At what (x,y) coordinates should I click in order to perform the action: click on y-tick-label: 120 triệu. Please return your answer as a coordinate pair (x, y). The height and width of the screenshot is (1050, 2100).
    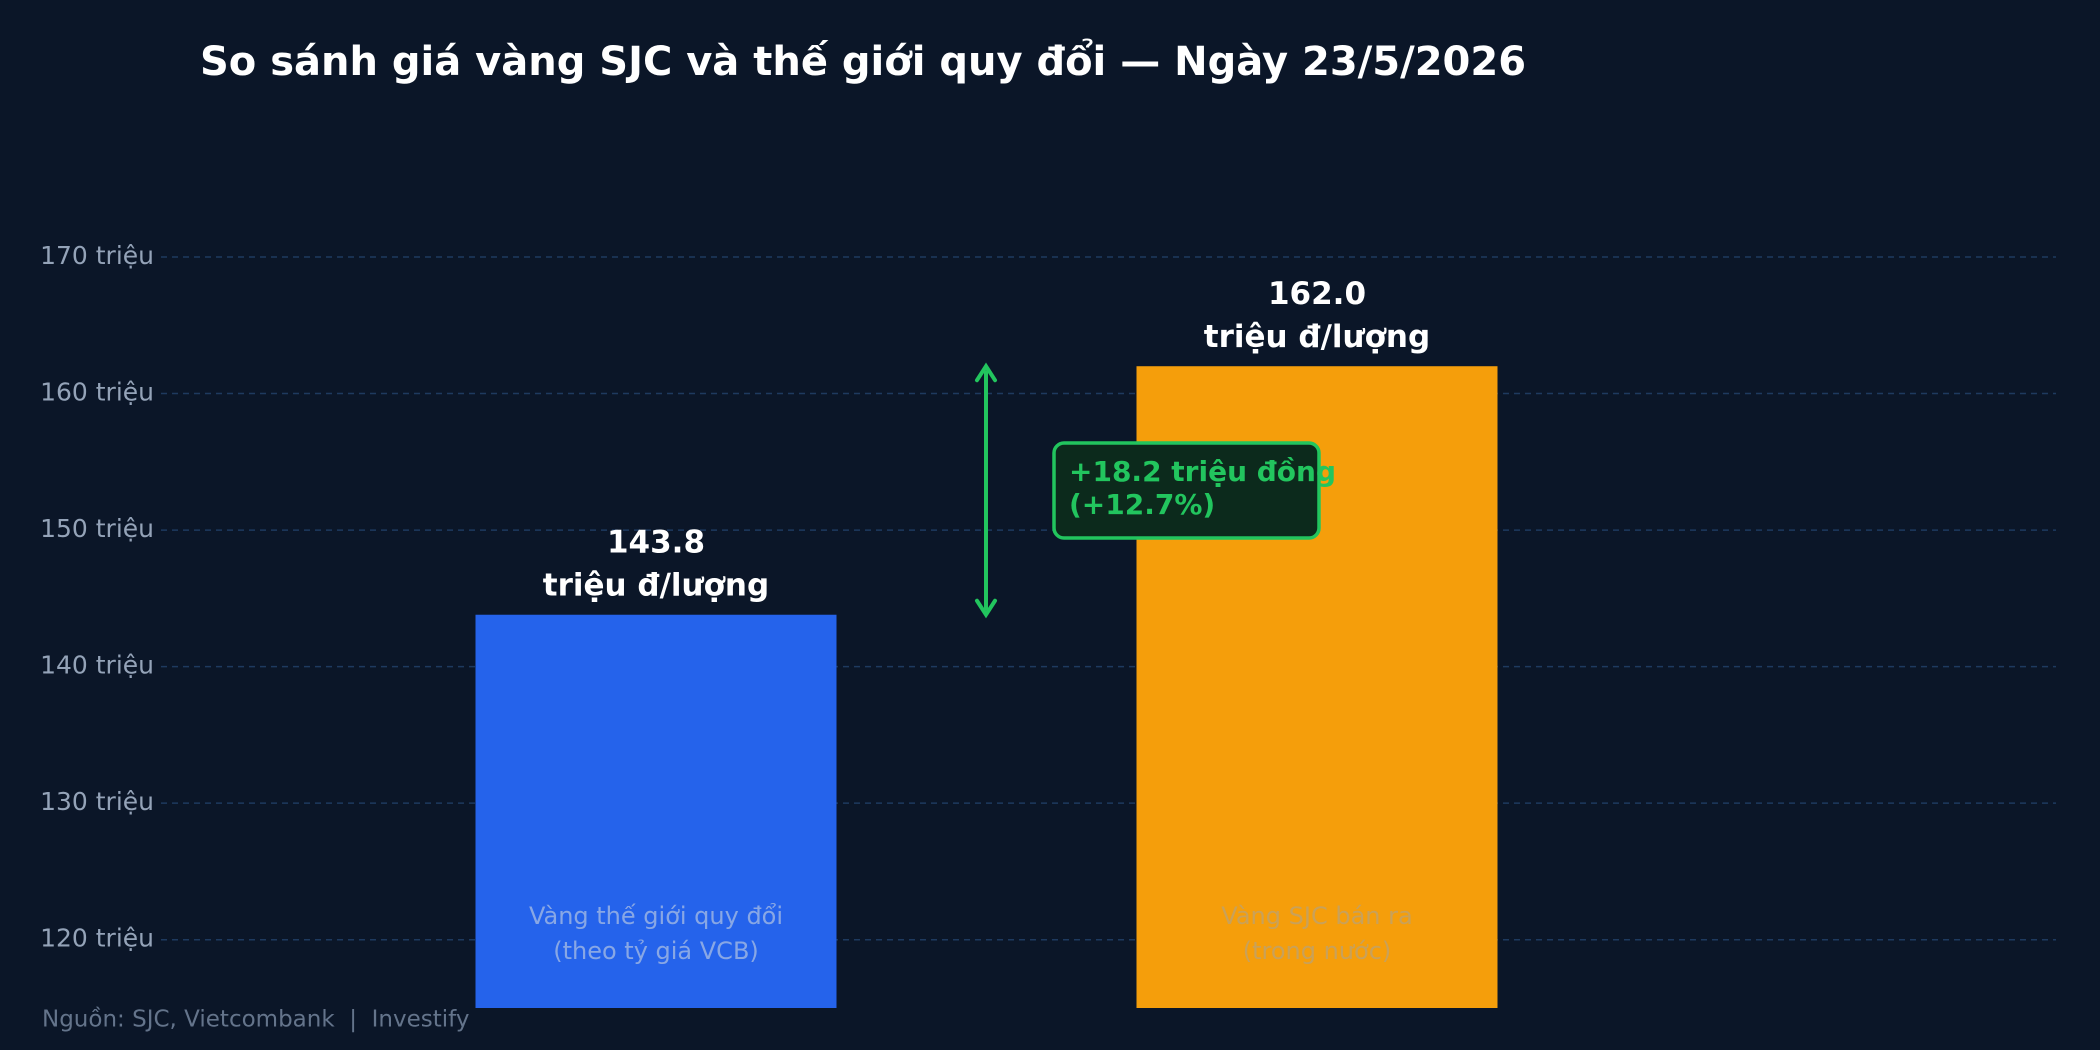
    Looking at the image, I should click on (97, 938).